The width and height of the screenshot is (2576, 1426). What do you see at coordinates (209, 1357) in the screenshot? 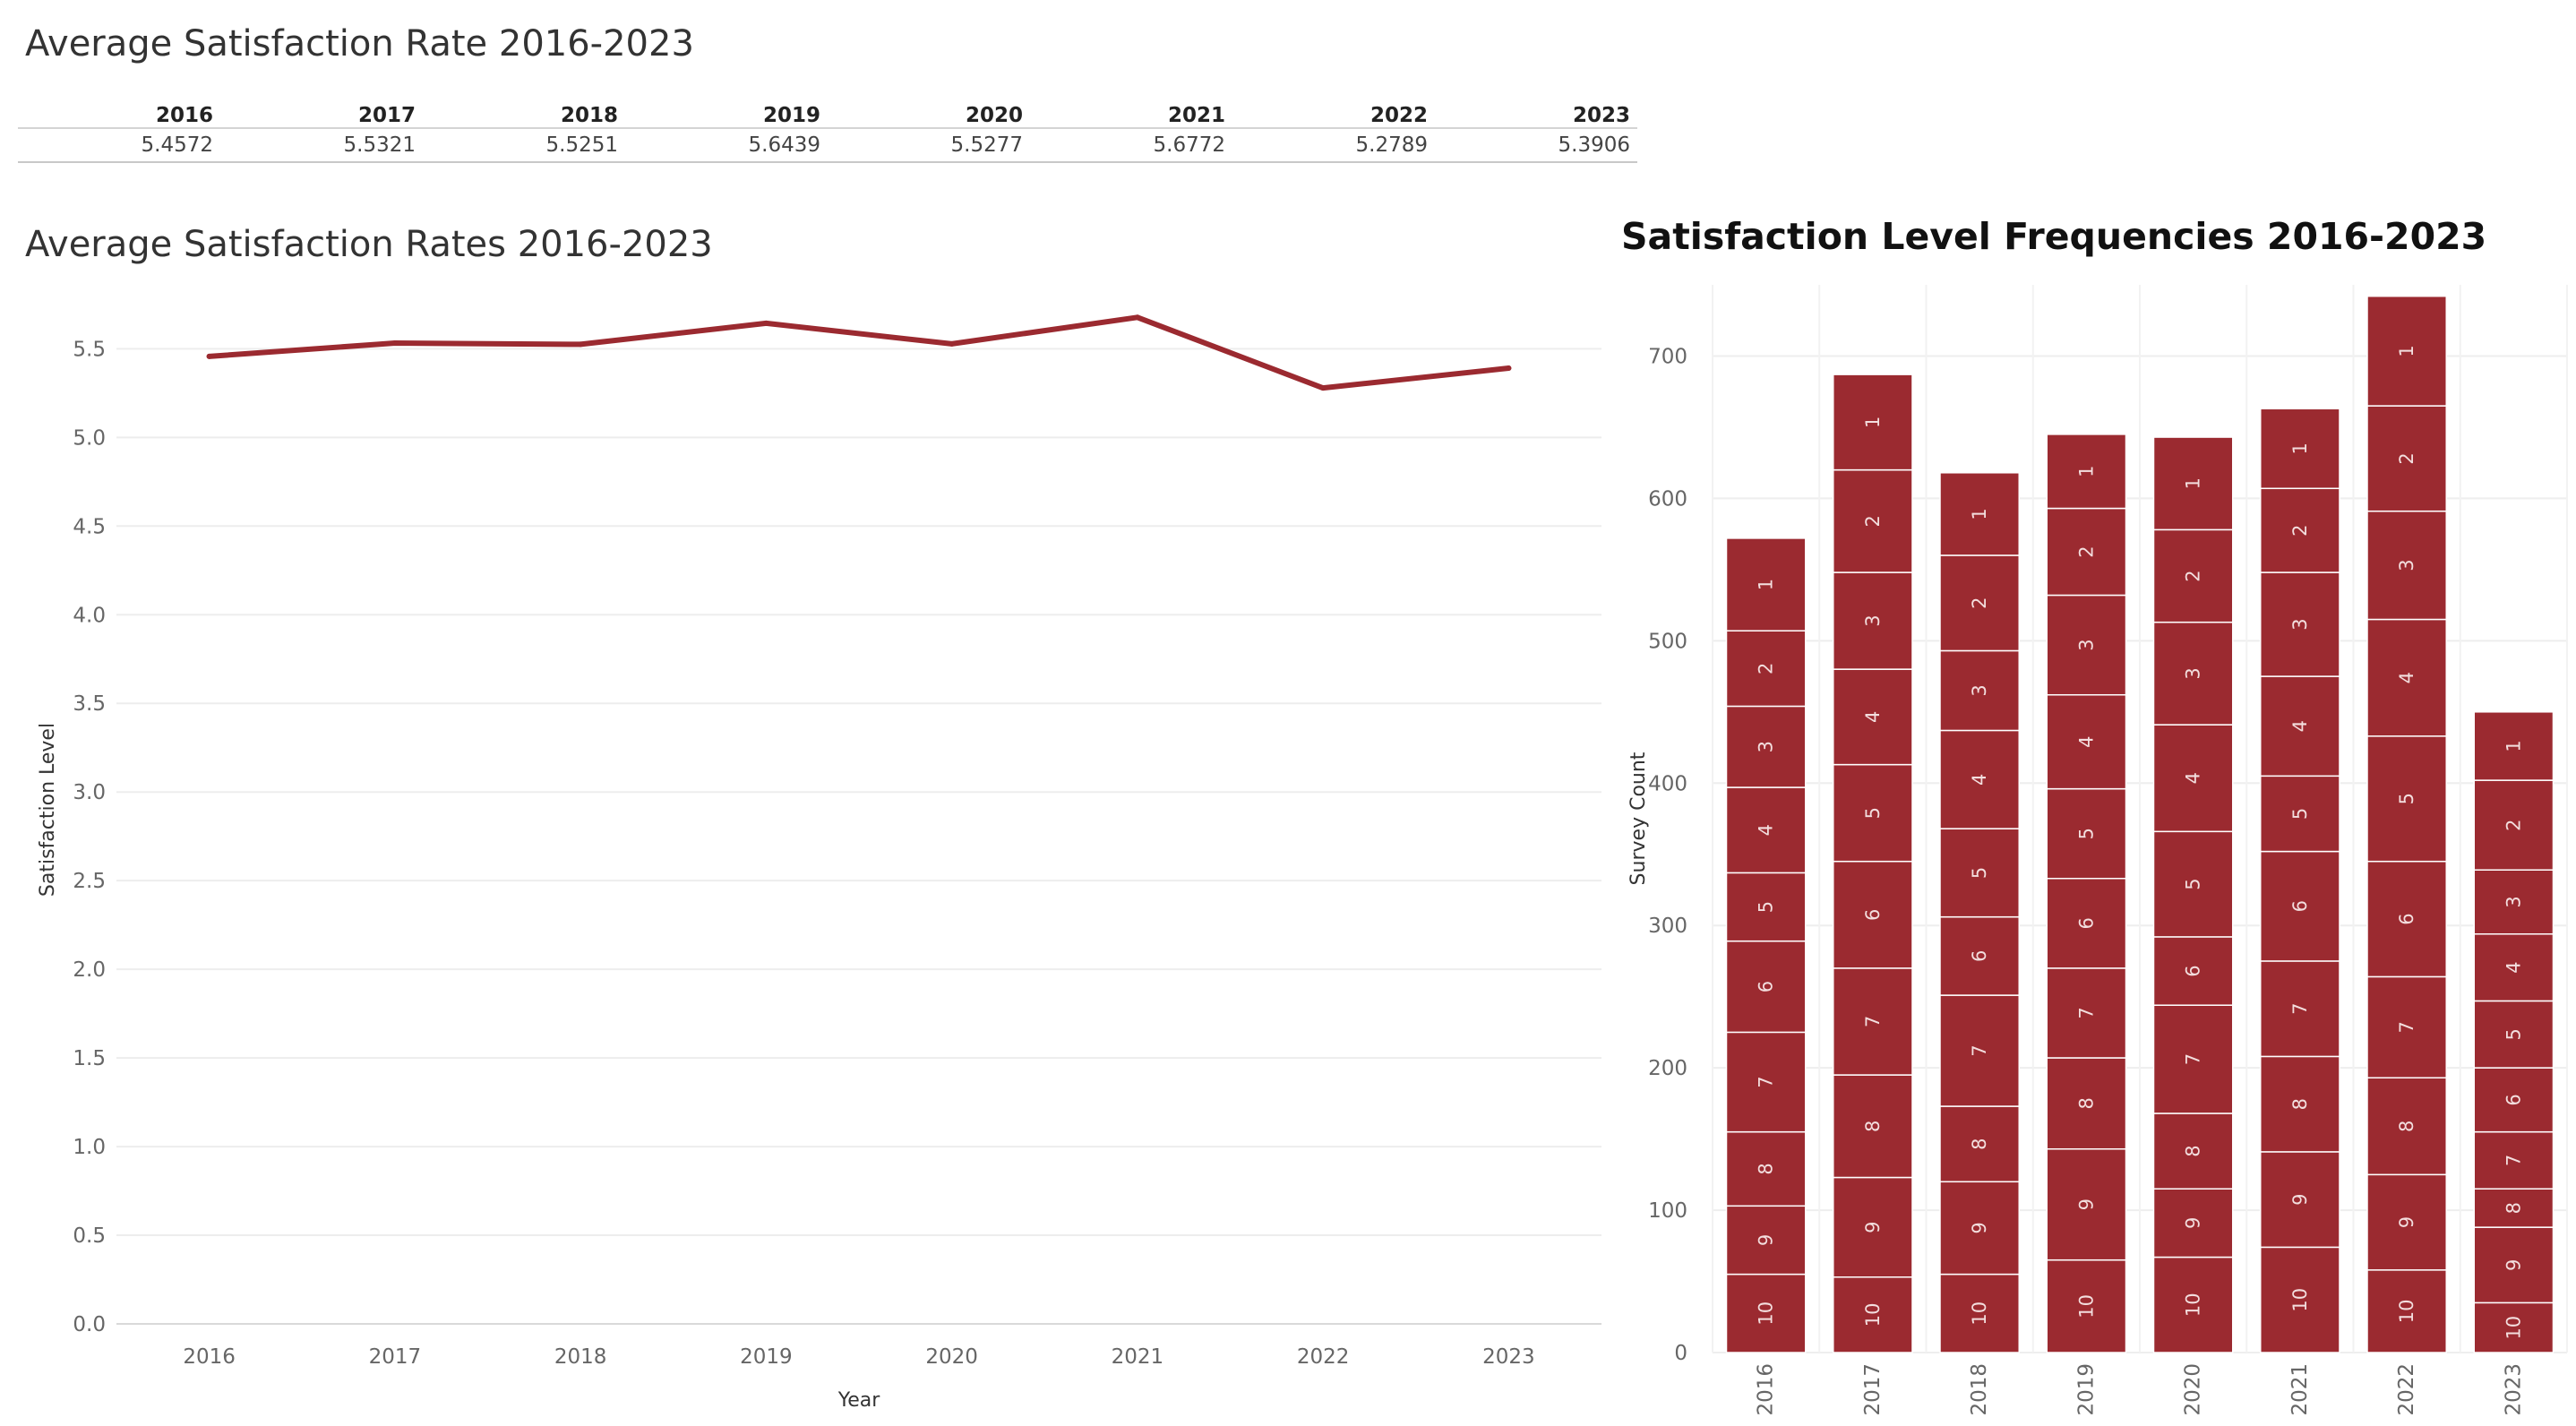
I see `line-x-tick: 2016` at bounding box center [209, 1357].